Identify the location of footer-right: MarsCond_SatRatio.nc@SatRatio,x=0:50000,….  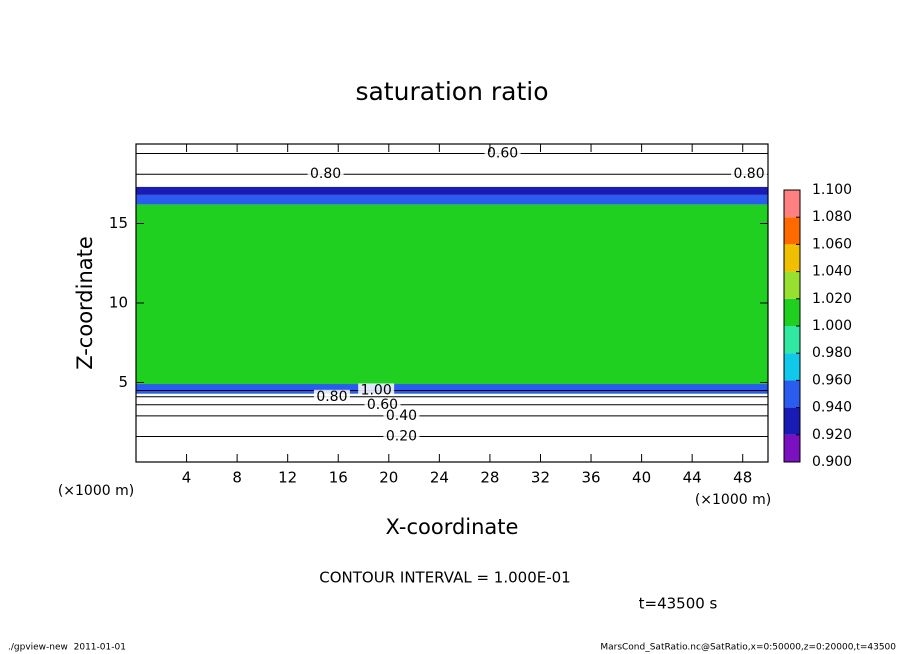
(748, 648).